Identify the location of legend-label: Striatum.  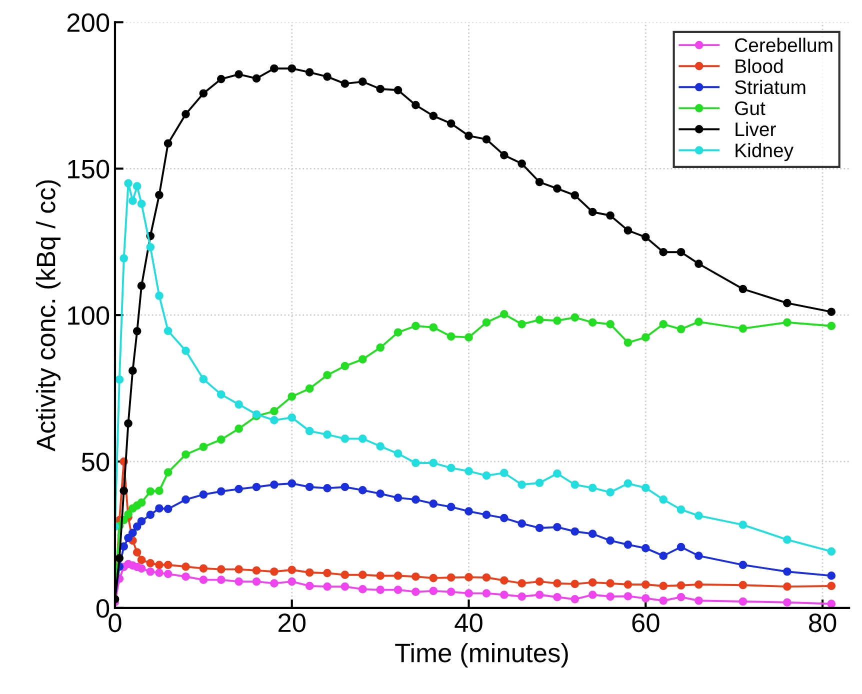
(770, 87).